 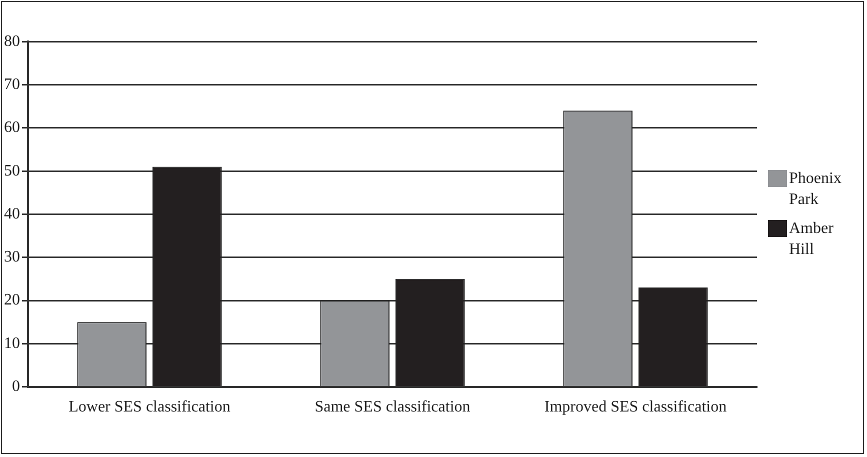 What do you see at coordinates (12, 84) in the screenshot?
I see `y-tick-label: 70` at bounding box center [12, 84].